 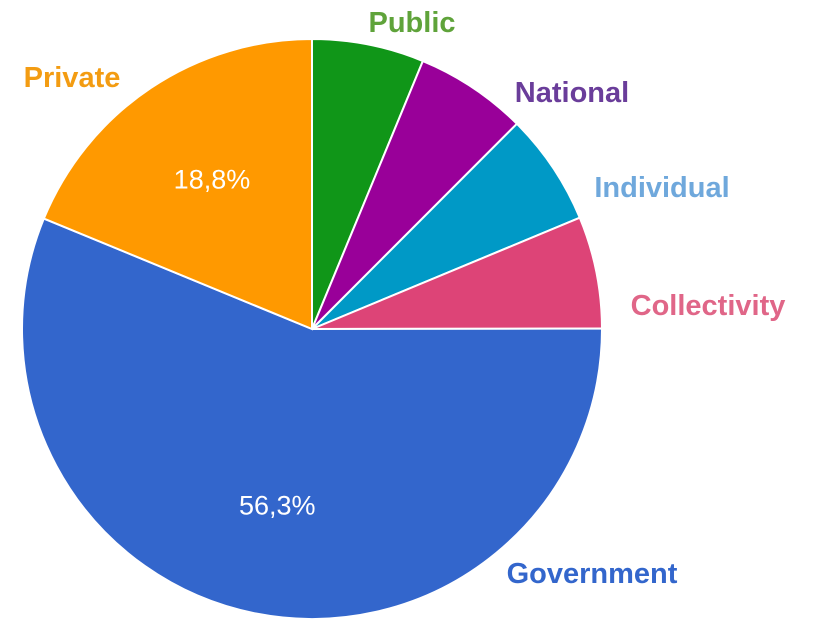 What do you see at coordinates (592, 574) in the screenshot?
I see `slice-label-government: Government` at bounding box center [592, 574].